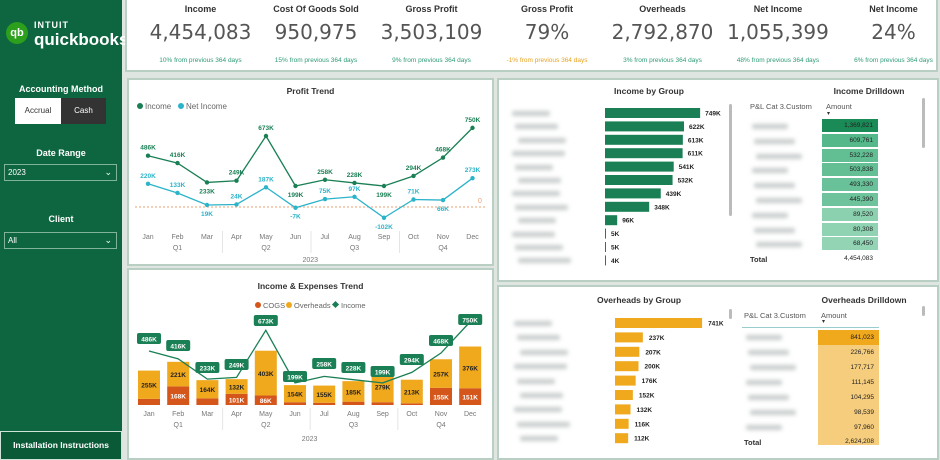  I want to click on month-tick: Oct, so click(411, 414).